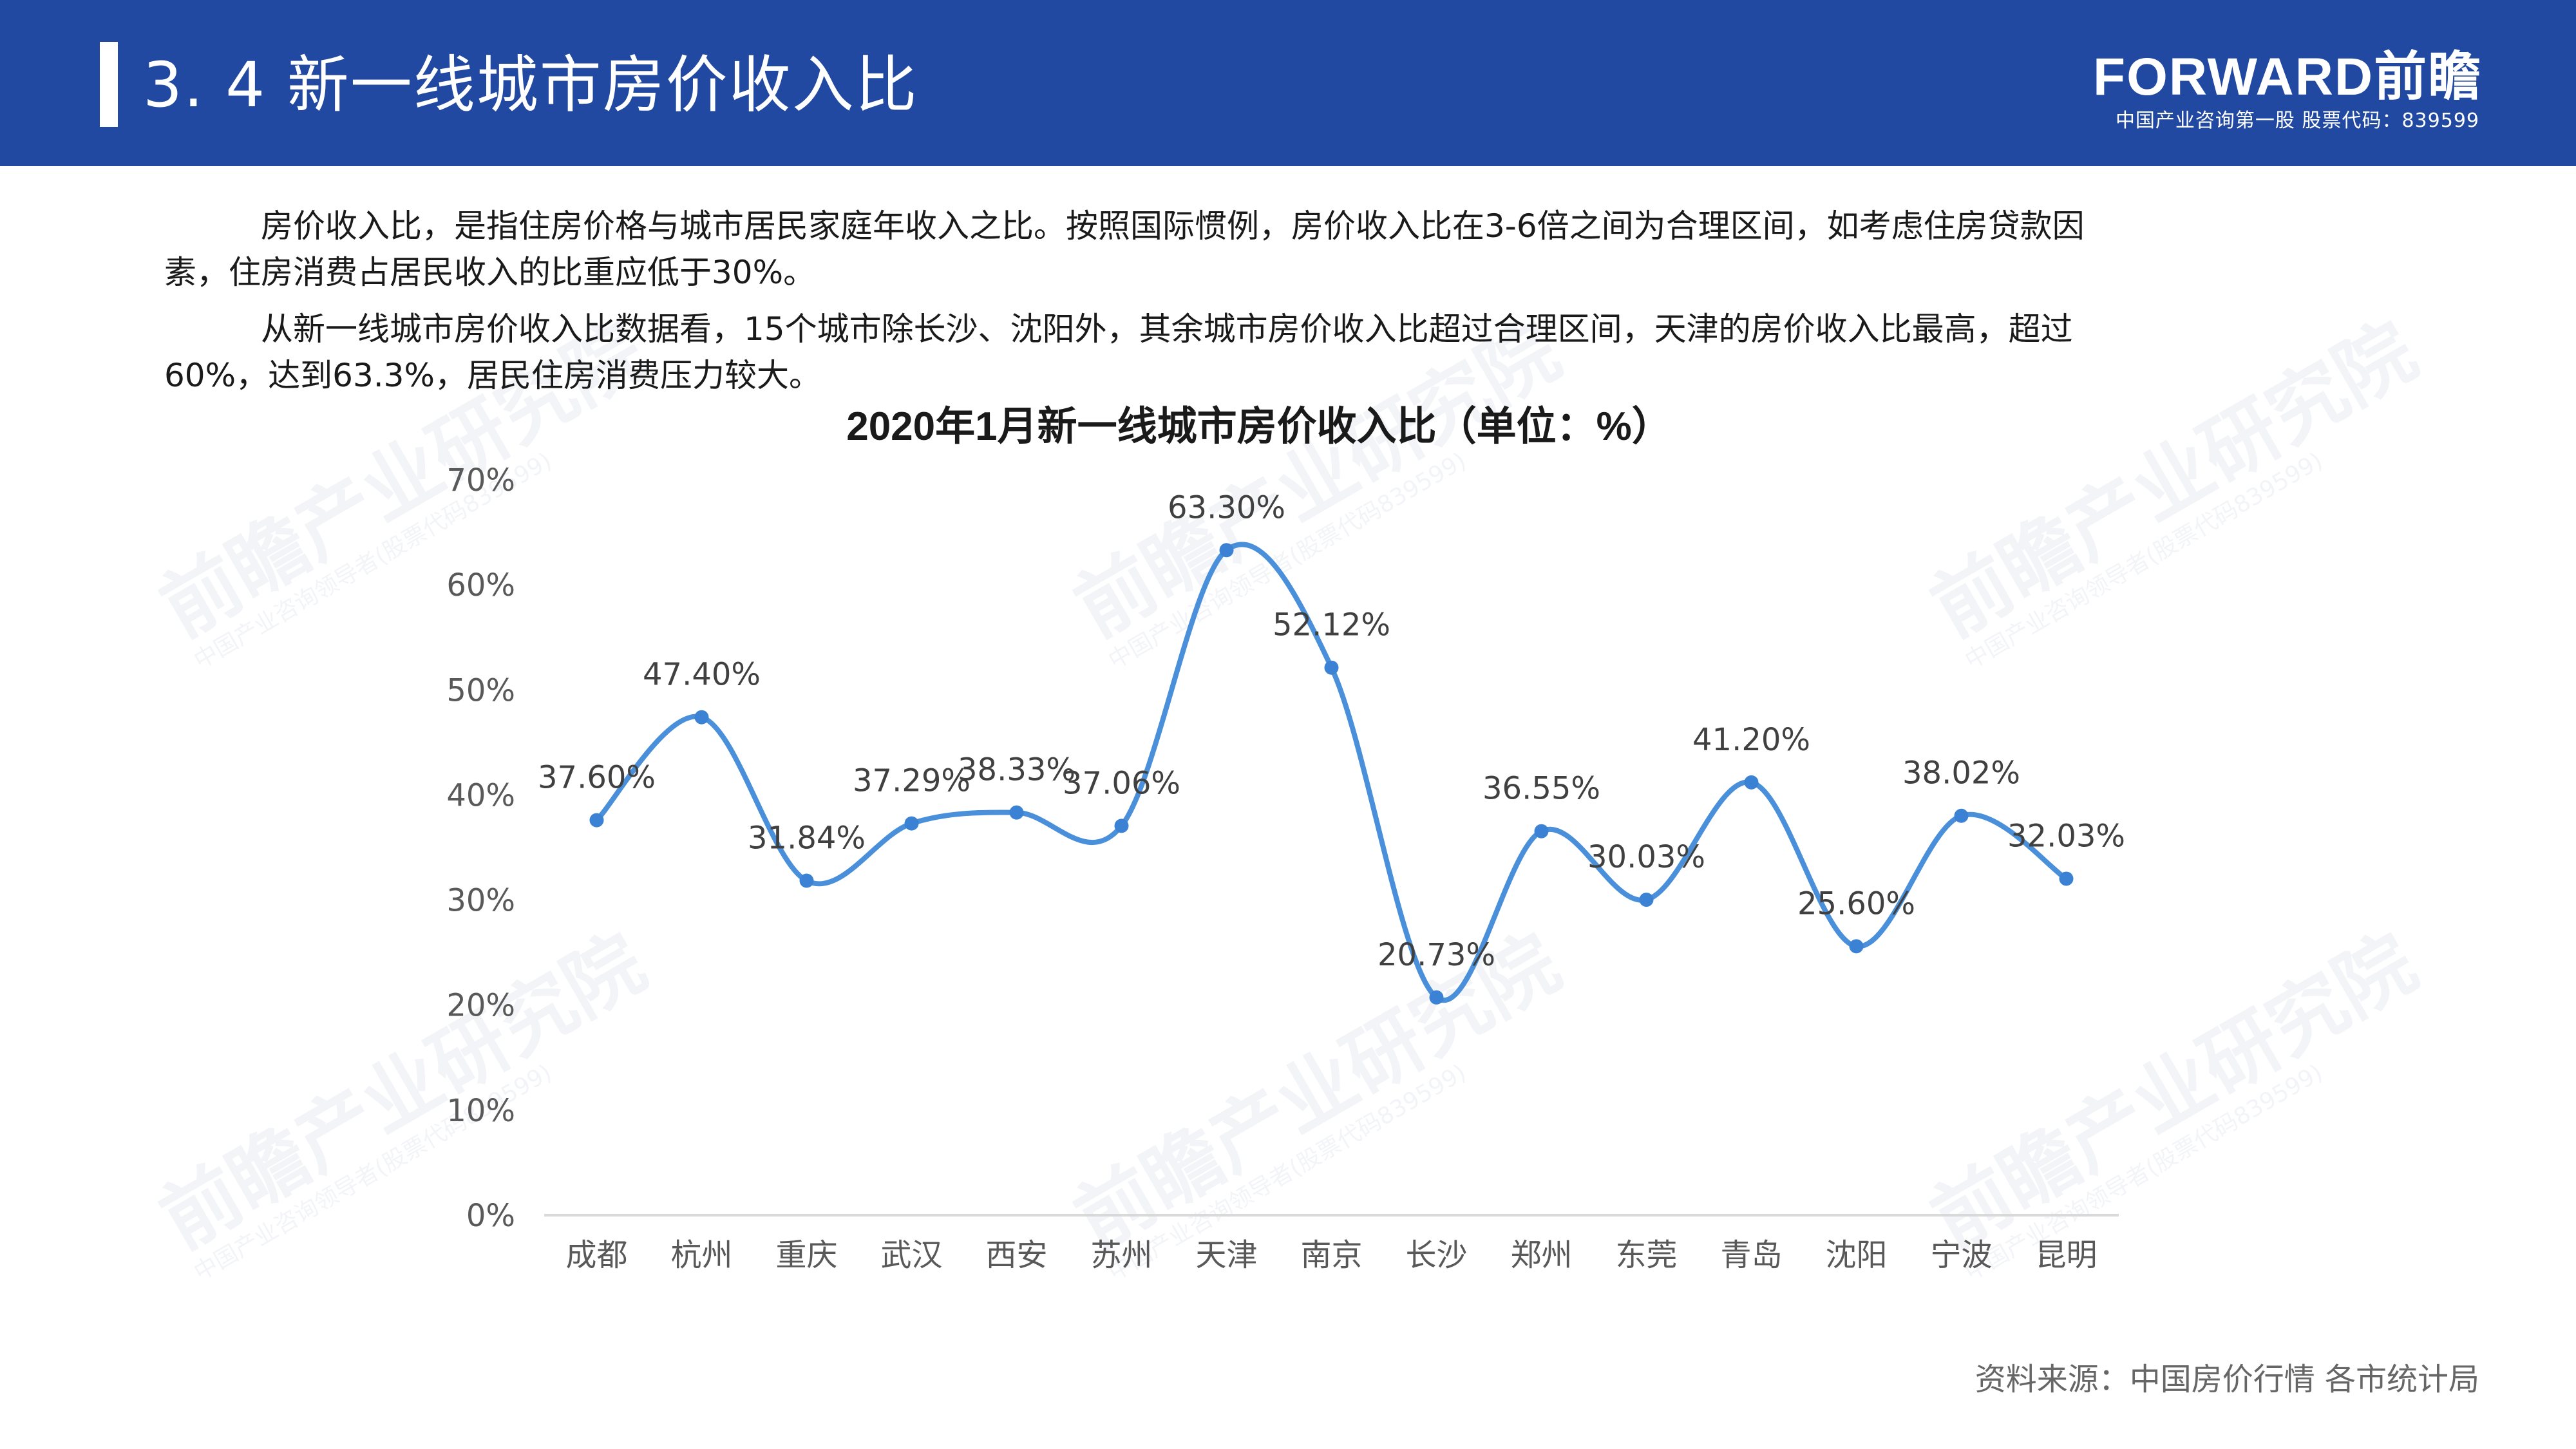  Describe the element at coordinates (2227, 1379) in the screenshot. I see `source-note: 资料来源：中国房价行情 各市统计局` at that location.